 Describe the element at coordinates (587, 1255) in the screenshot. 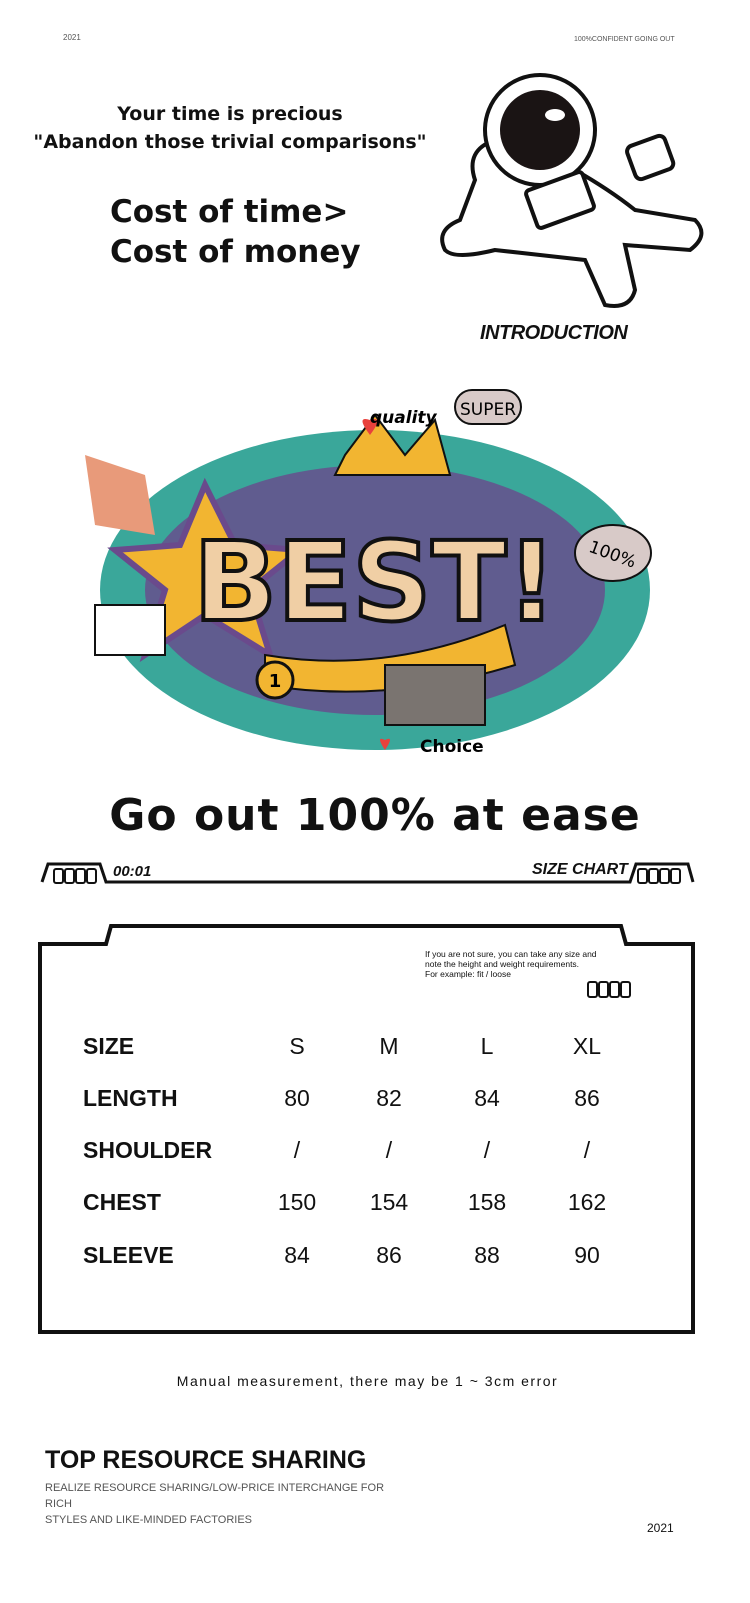

I see `cell: 90` at that location.